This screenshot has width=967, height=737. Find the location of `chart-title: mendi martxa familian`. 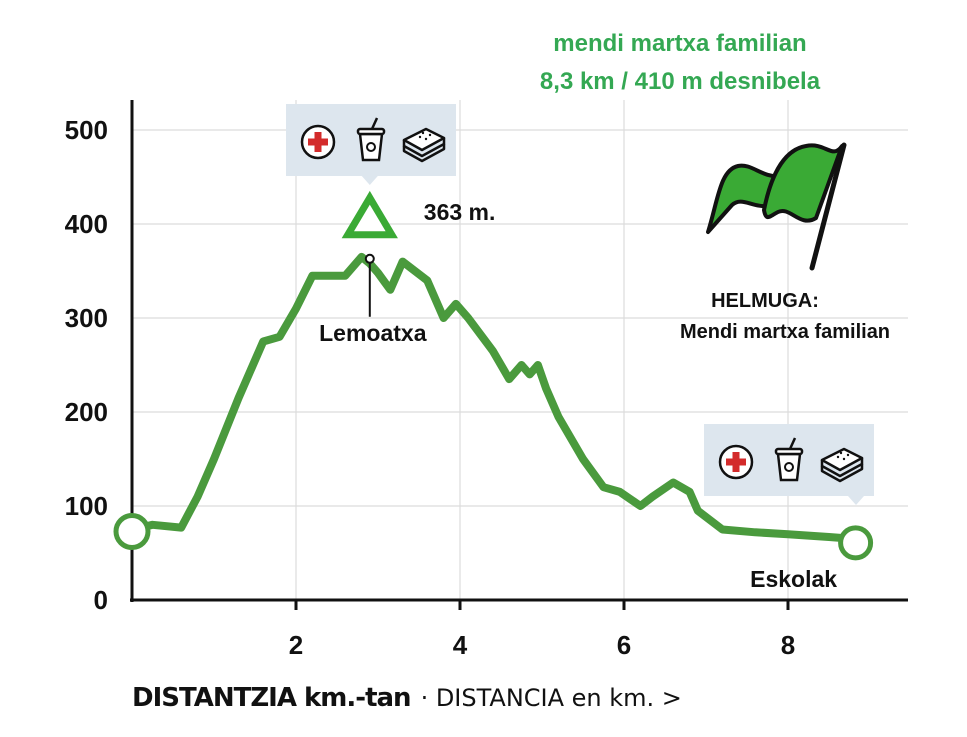

chart-title: mendi martxa familian is located at coordinates (680, 43).